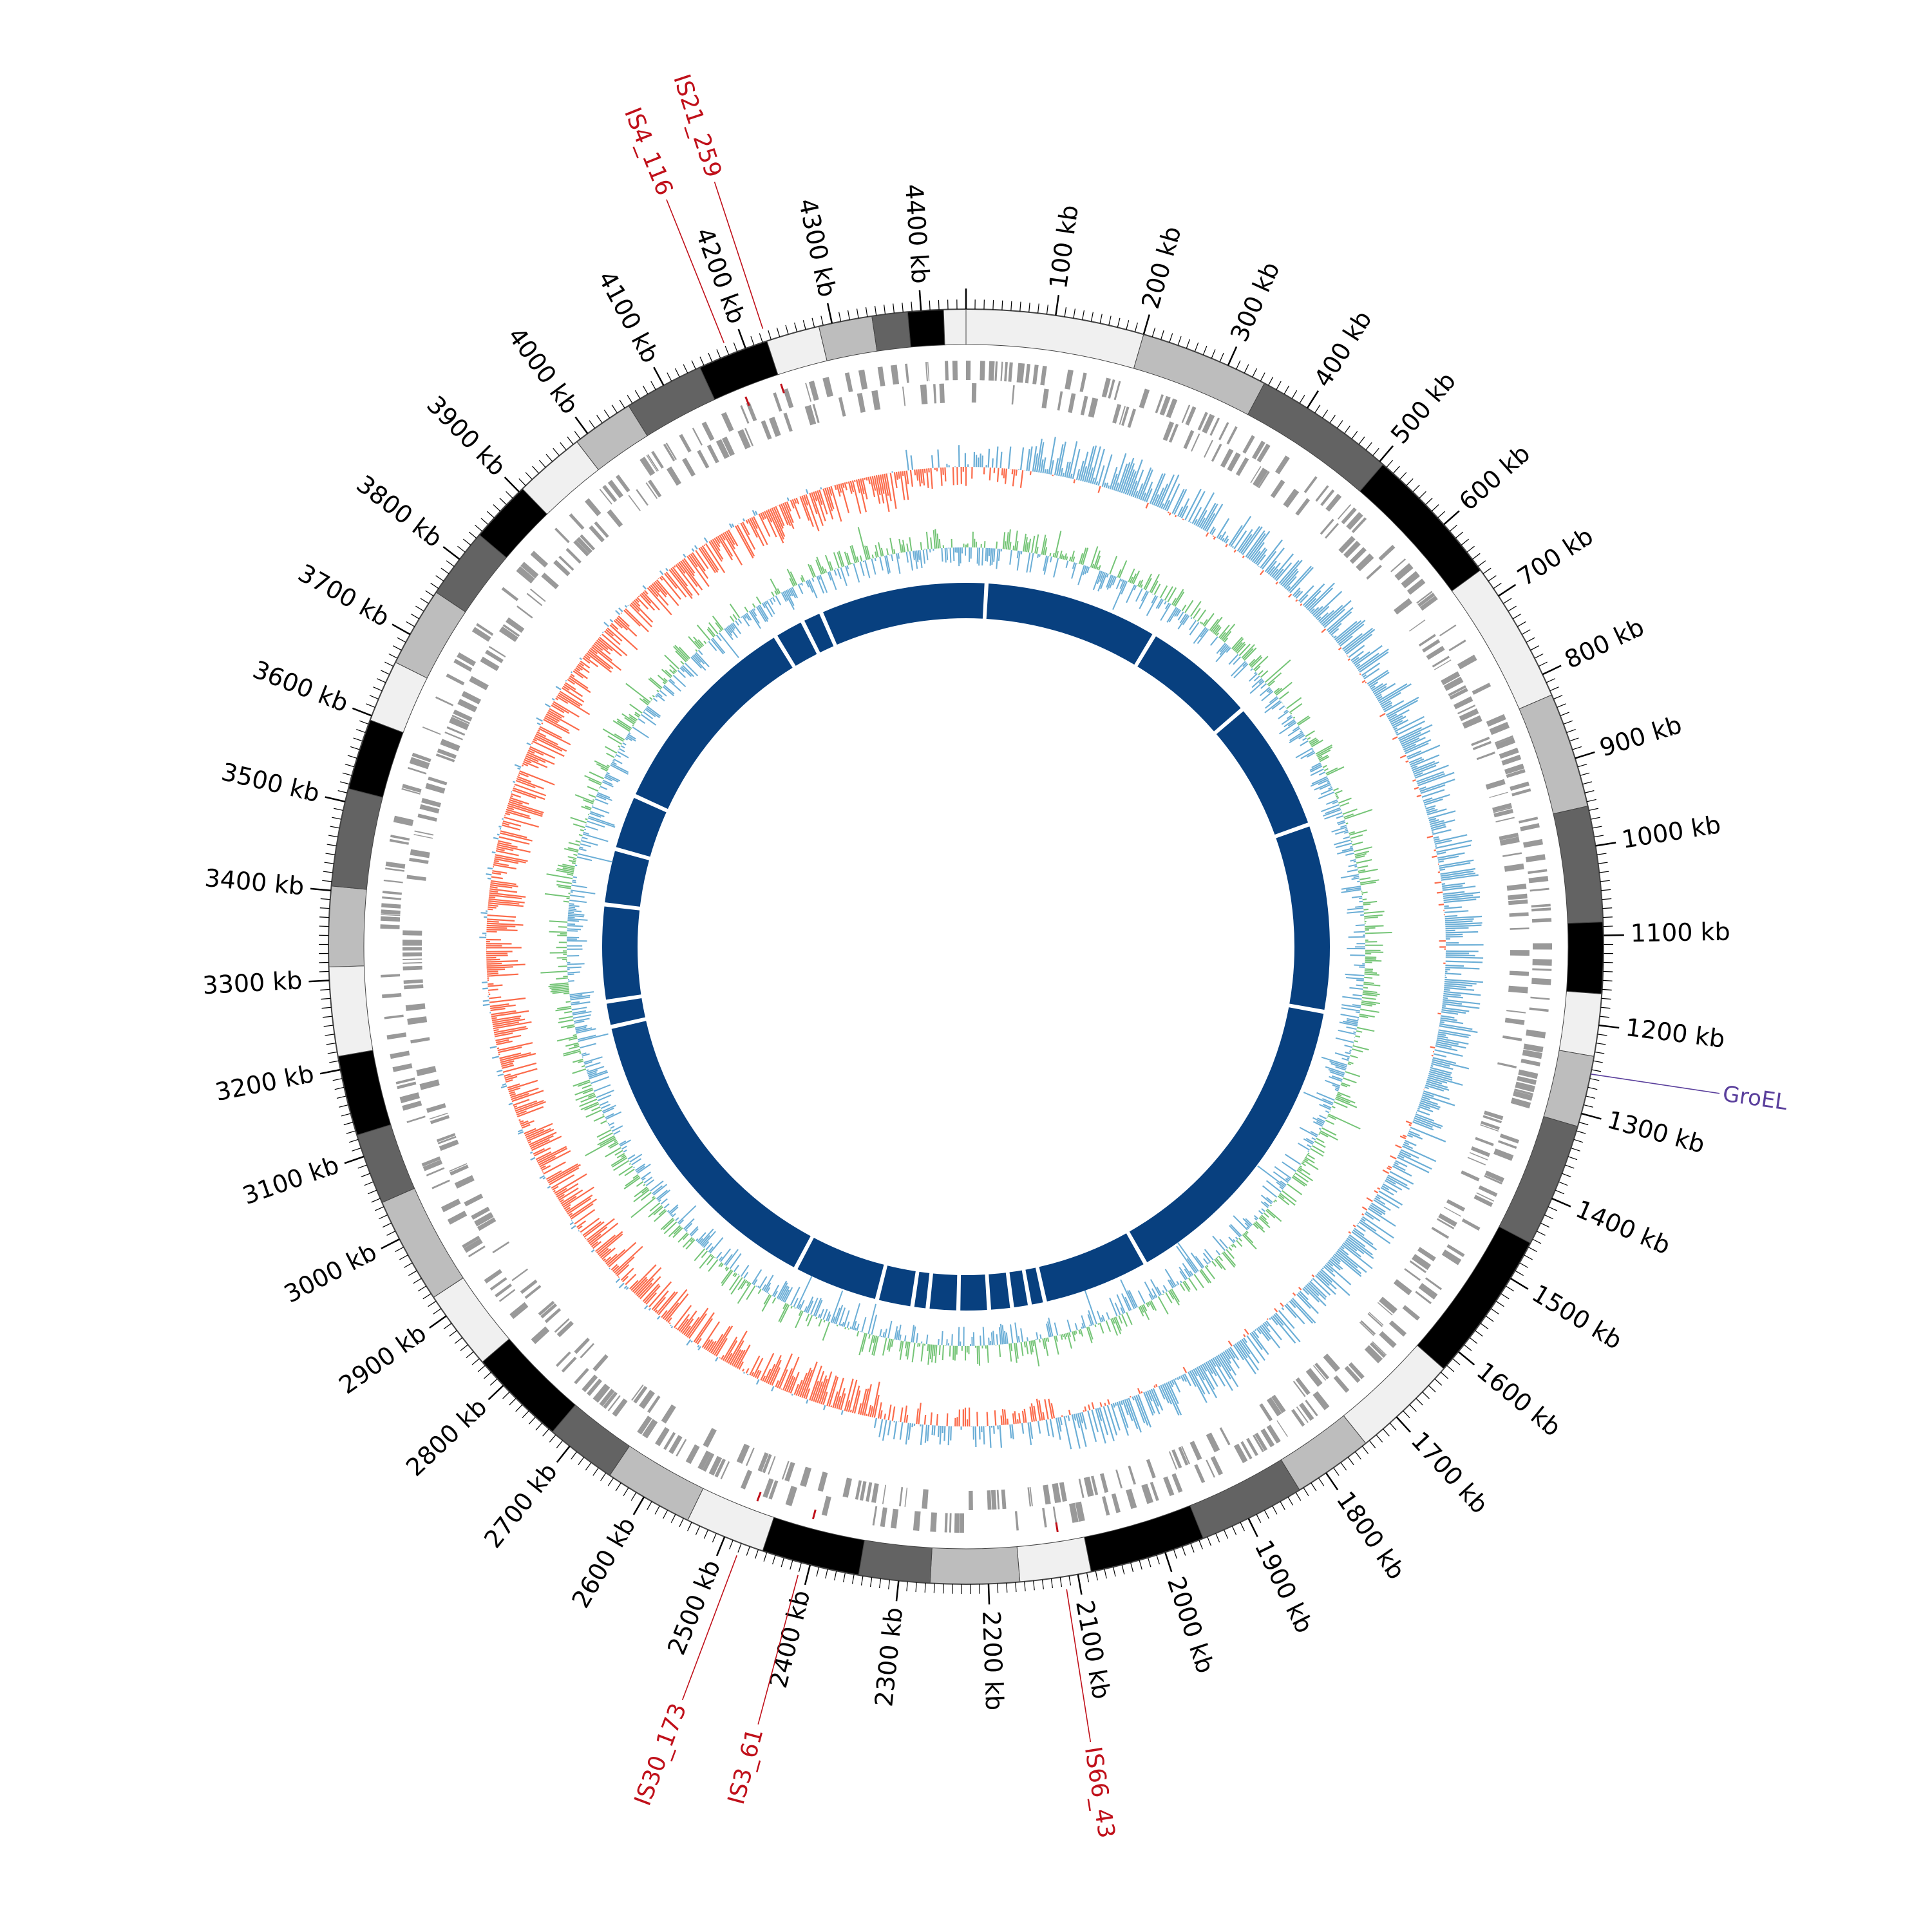 This screenshot has width=1932, height=1932. What do you see at coordinates (1191, 1625) in the screenshot?
I see `scale-label: 2000 kb` at bounding box center [1191, 1625].